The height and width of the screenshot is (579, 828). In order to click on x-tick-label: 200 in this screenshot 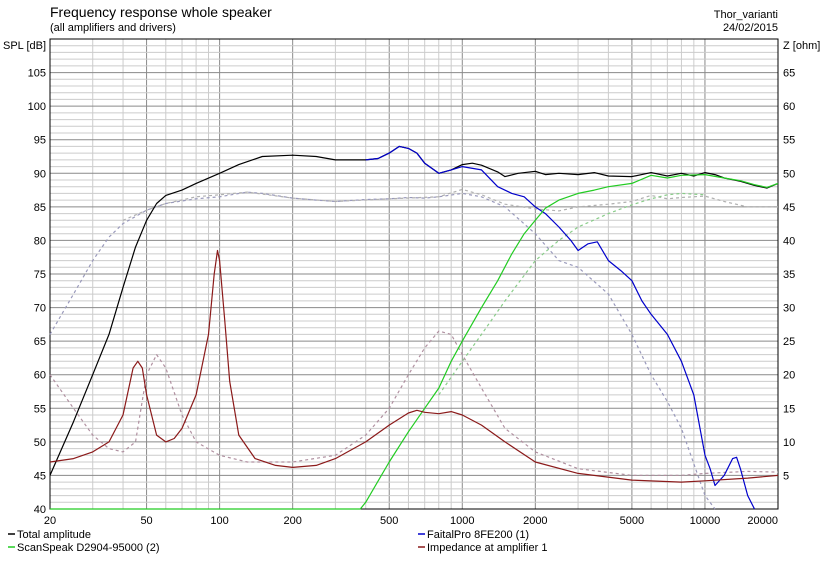, I will do `click(292, 521)`.